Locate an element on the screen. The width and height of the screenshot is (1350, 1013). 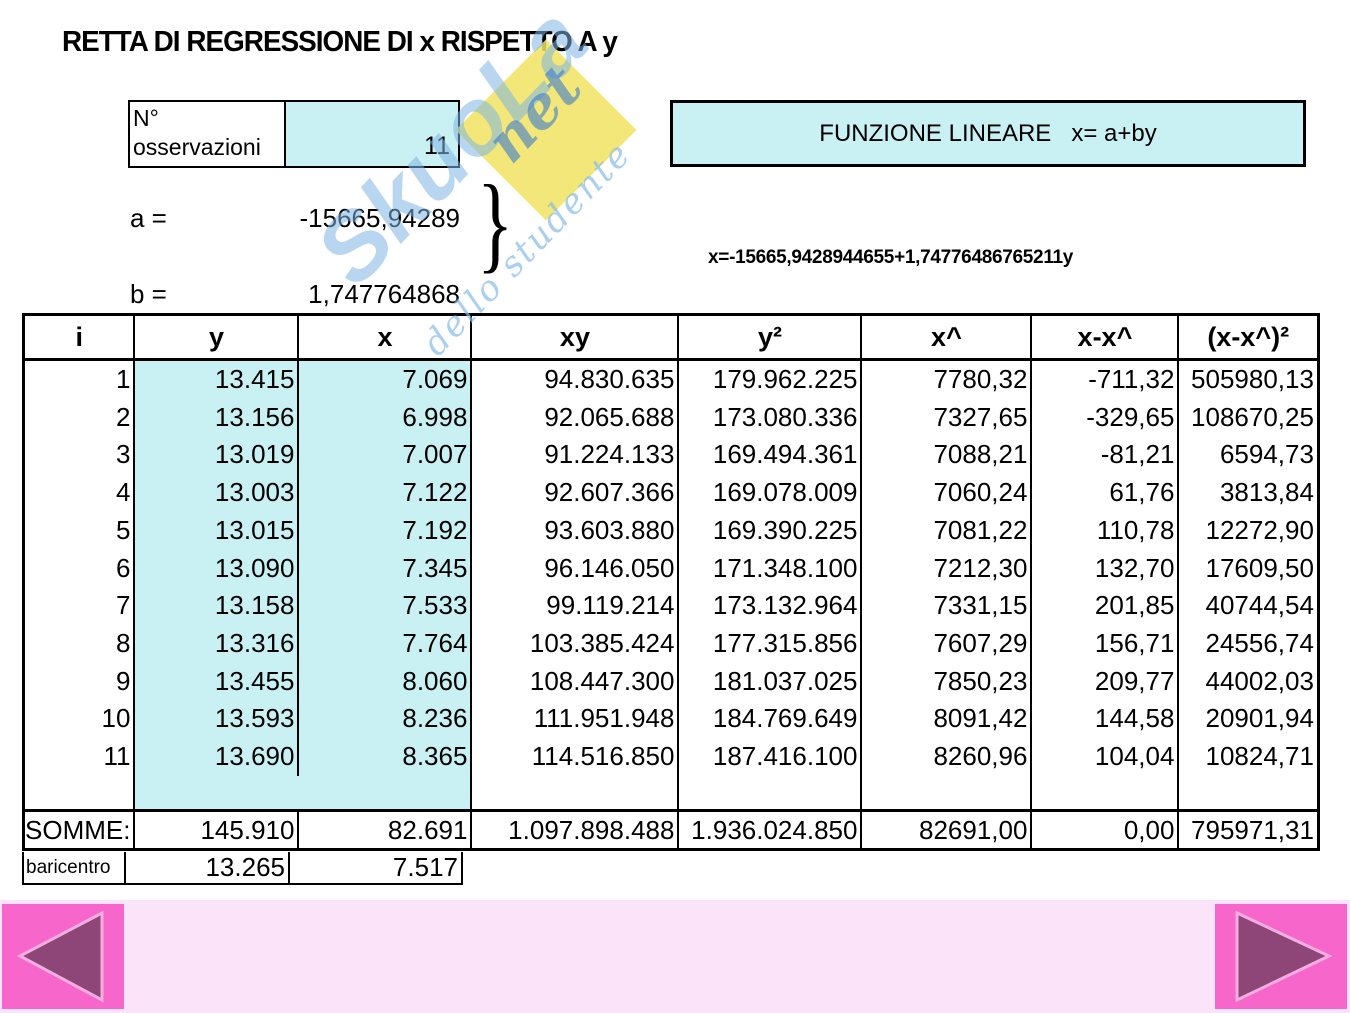
table-cell: -329,65 is located at coordinates (1104, 417).